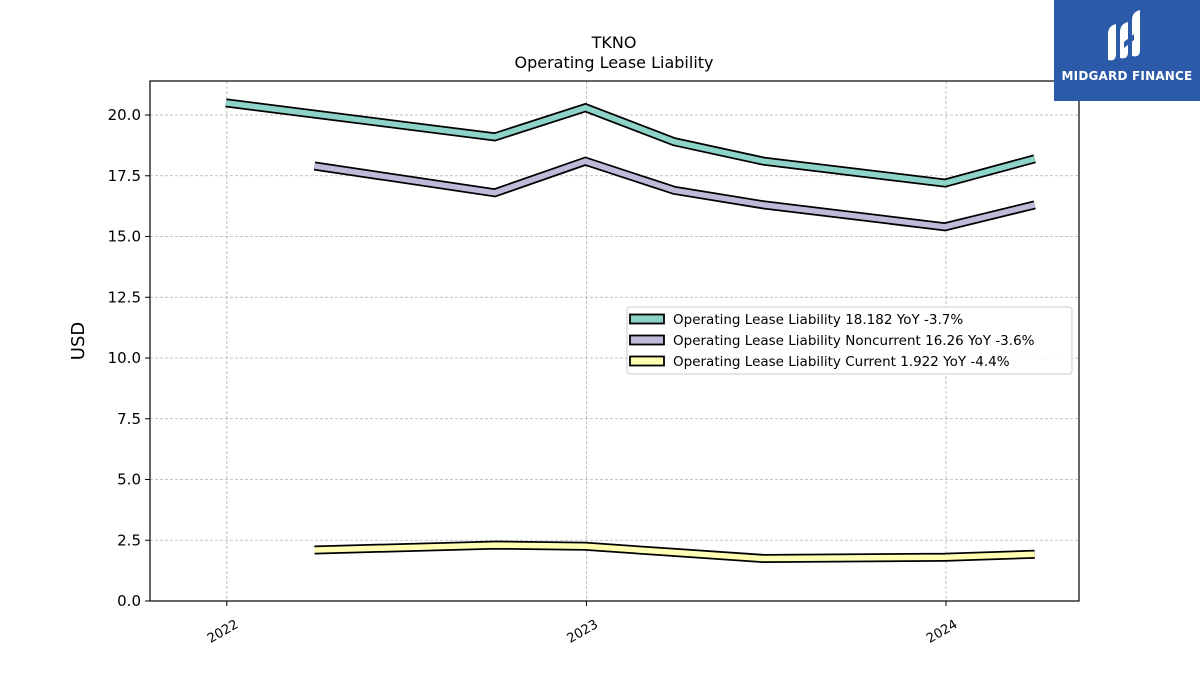  I want to click on series-line-outline, so click(674, 194).